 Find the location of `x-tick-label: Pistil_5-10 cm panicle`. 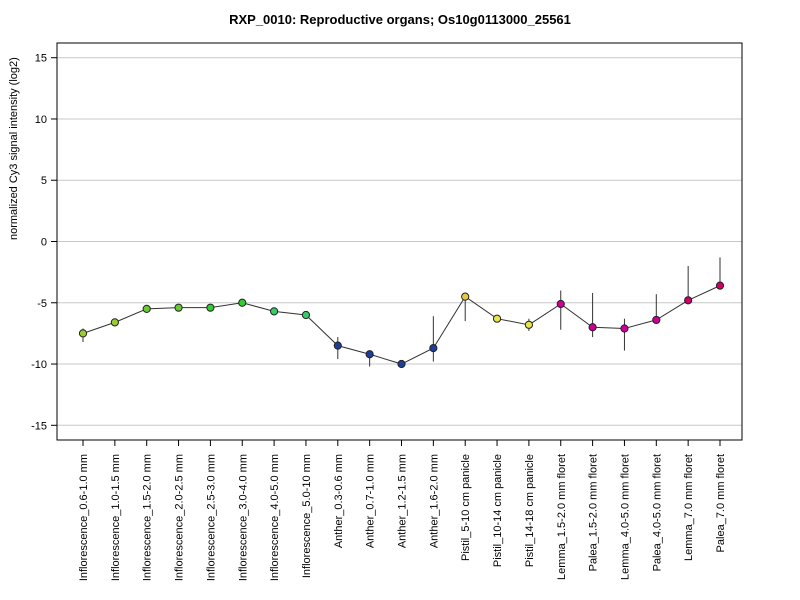

x-tick-label: Pistil_5-10 cm panicle is located at coordinates (466, 507).